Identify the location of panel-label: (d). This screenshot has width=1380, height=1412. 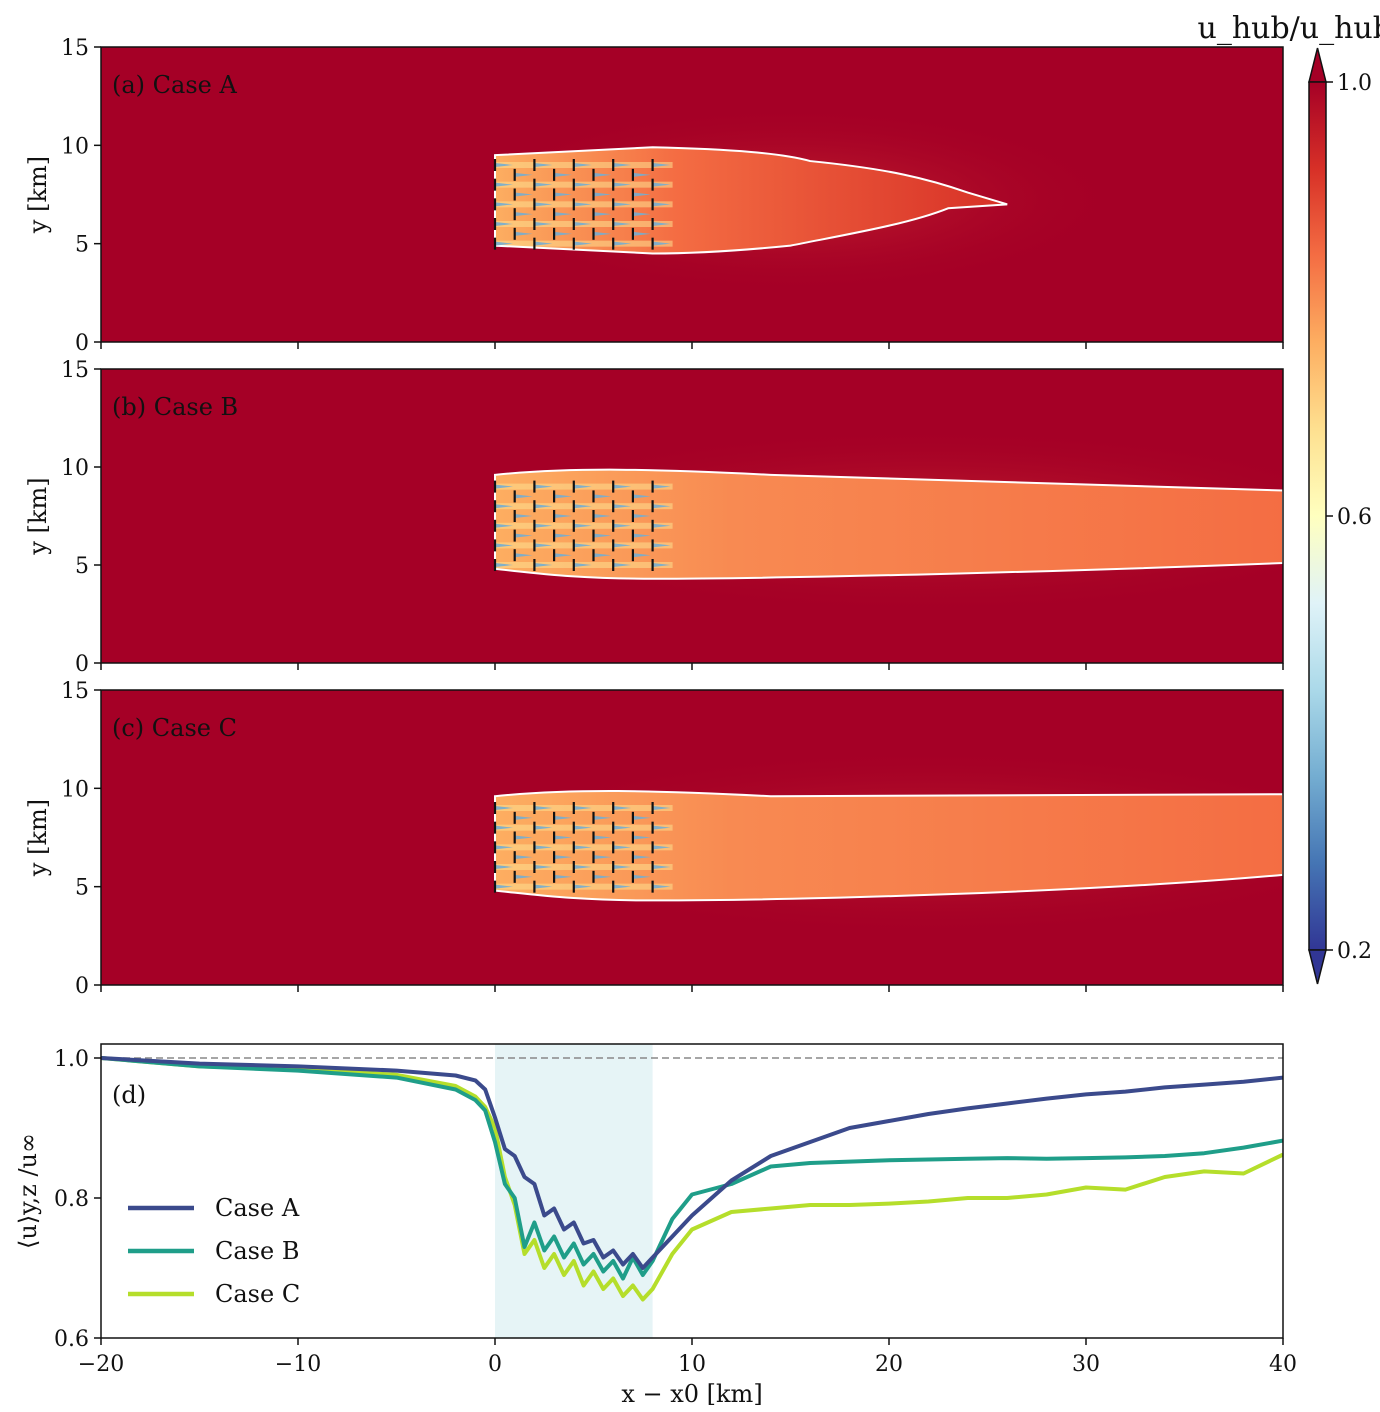
(129, 1095).